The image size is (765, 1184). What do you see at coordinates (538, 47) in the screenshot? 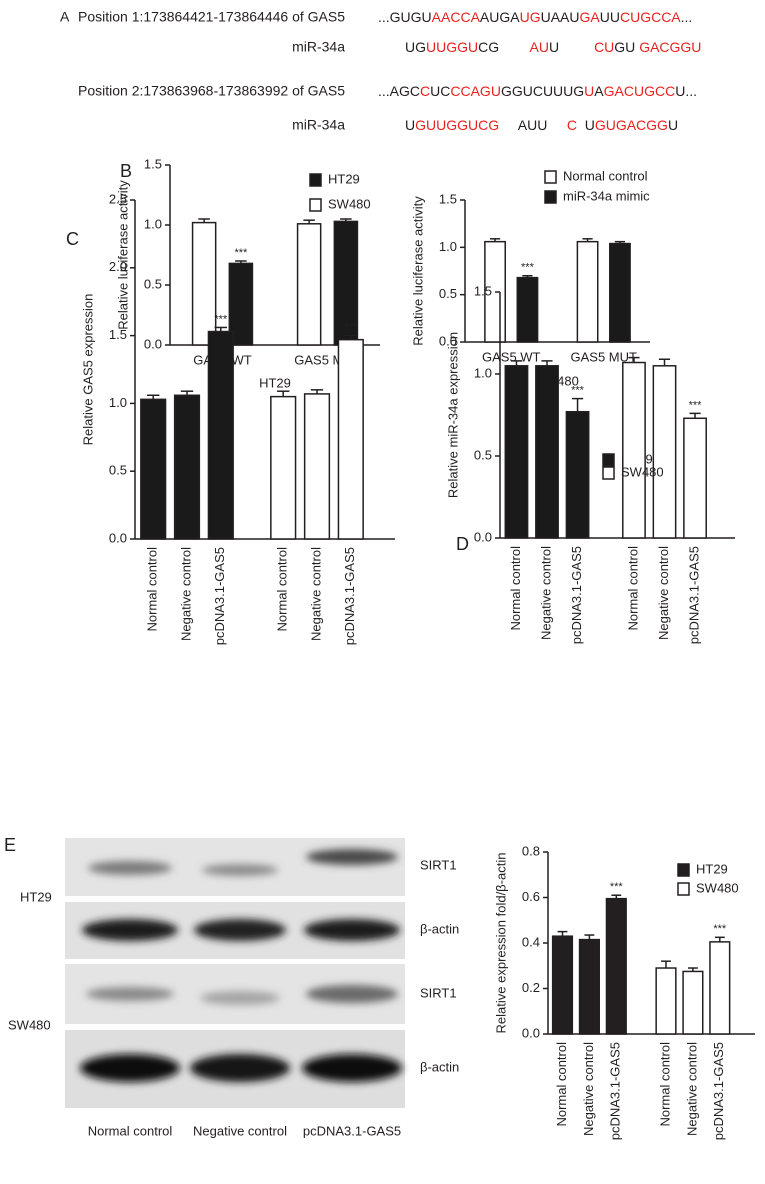
I see `sequence-segment: AU` at bounding box center [538, 47].